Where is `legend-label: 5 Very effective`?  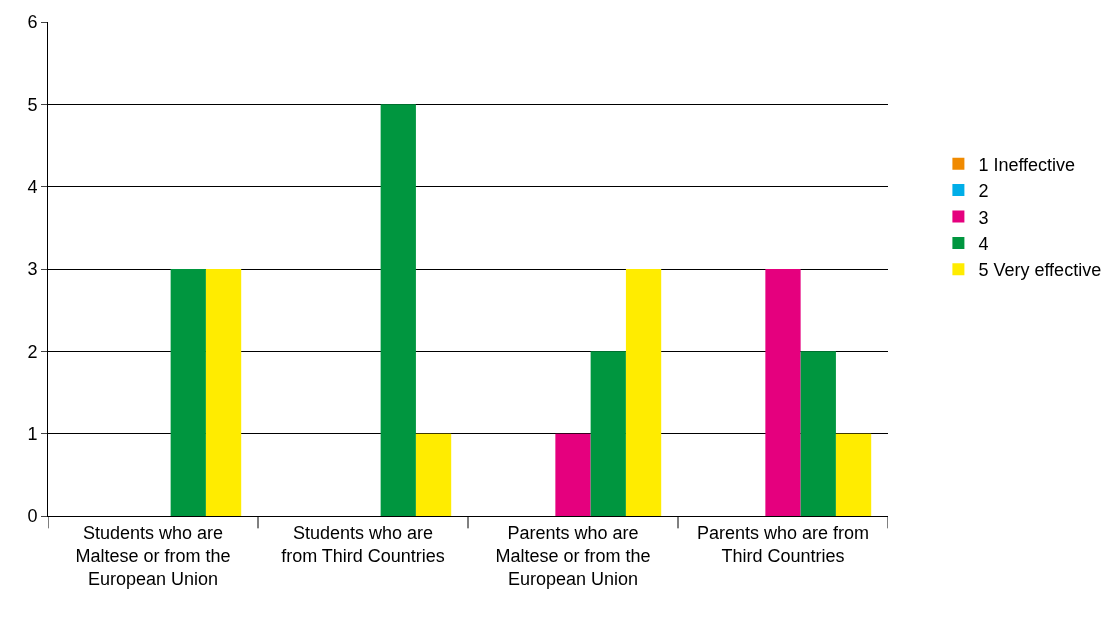 legend-label: 5 Very effective is located at coordinates (1040, 270).